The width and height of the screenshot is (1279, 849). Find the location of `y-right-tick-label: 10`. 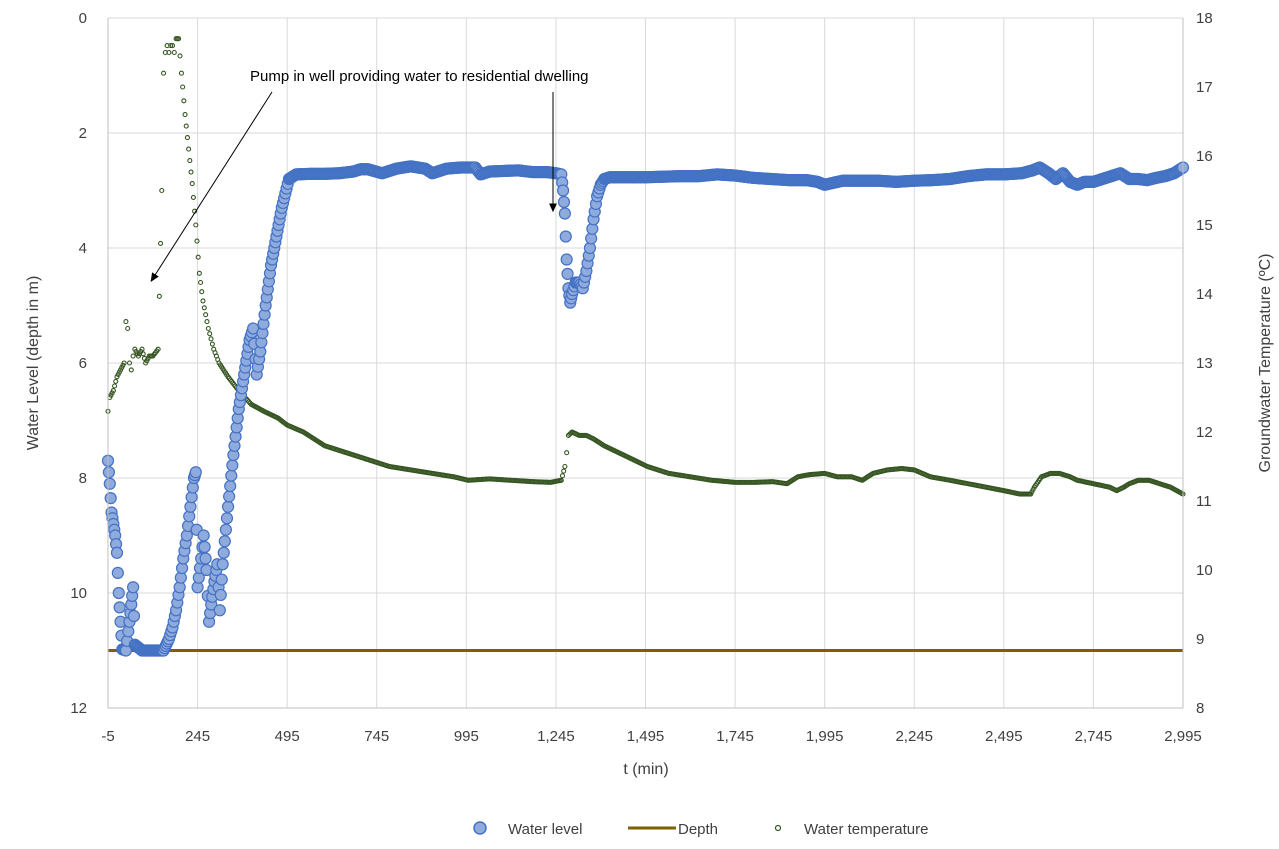

y-right-tick-label: 10 is located at coordinates (1204, 570).